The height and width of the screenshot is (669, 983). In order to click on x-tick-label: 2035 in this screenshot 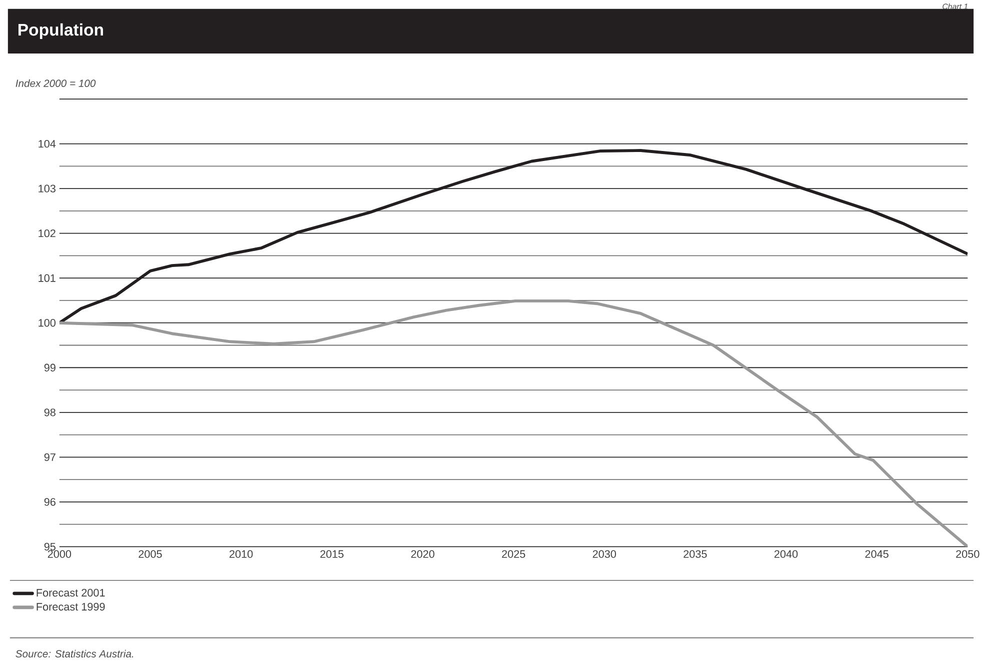, I will do `click(695, 554)`.